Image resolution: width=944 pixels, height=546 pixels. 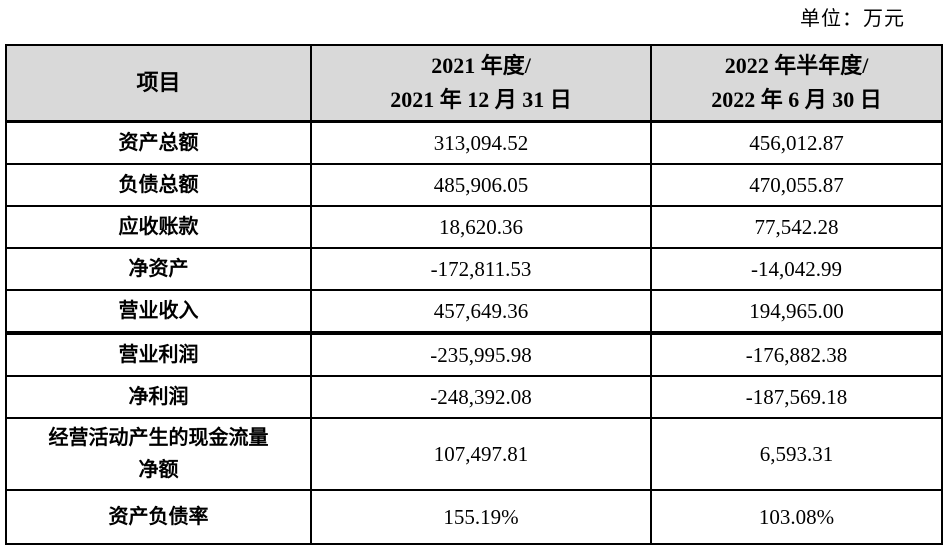 What do you see at coordinates (158, 517) in the screenshot?
I see `row-label: 资产负债率` at bounding box center [158, 517].